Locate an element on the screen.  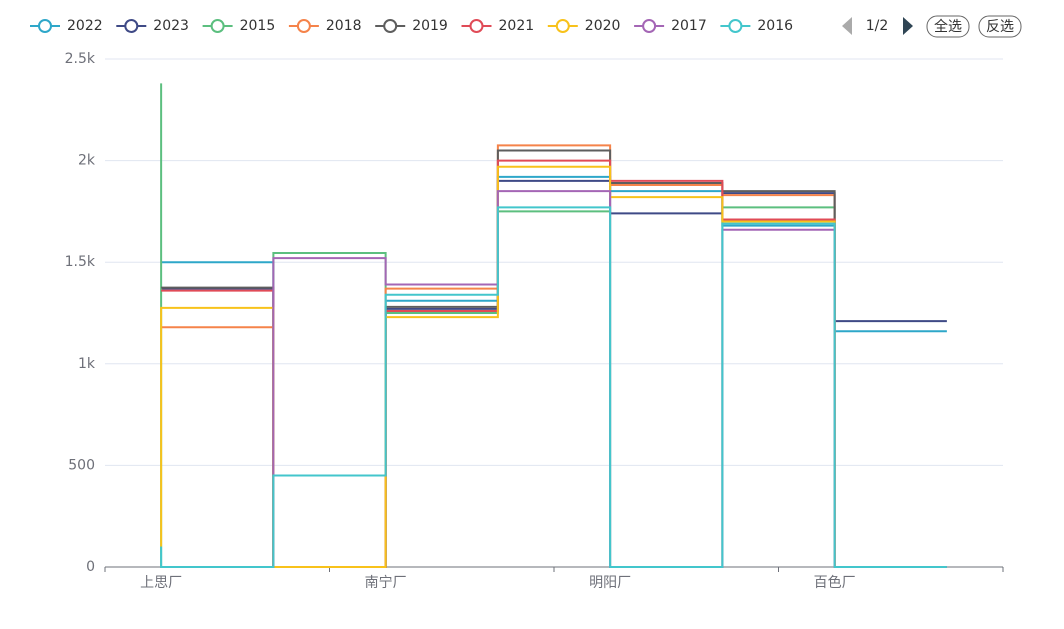
select-all-label: 全选 is located at coordinates (948, 26).